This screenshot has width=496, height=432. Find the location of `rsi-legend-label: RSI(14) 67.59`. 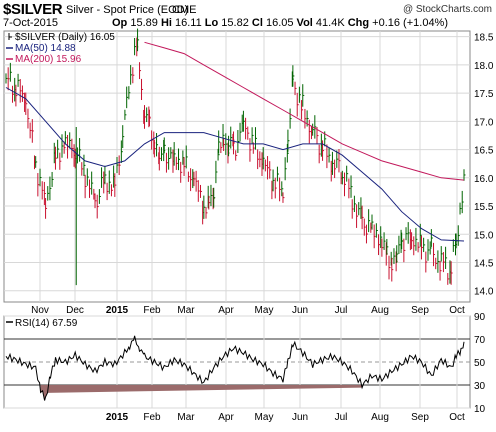

rsi-legend-label: RSI(14) 67.59 is located at coordinates (46, 323).